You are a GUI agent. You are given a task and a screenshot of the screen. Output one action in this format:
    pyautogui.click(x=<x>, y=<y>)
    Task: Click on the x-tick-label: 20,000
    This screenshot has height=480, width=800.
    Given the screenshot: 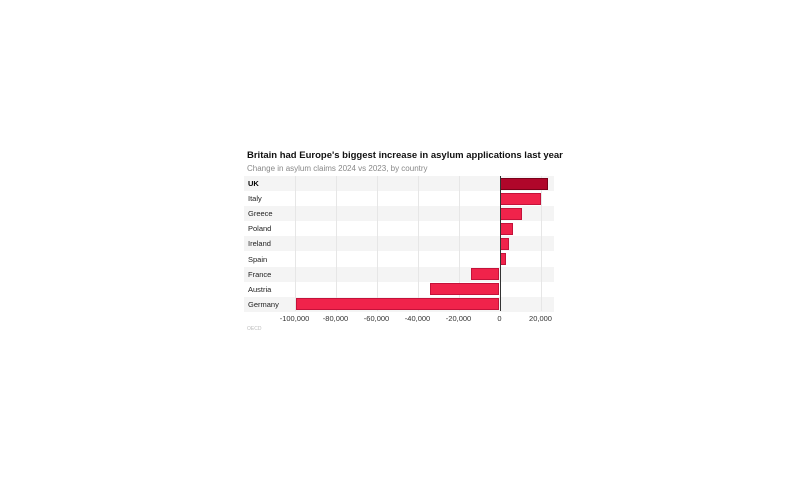 What is the action you would take?
    pyautogui.click(x=540, y=318)
    